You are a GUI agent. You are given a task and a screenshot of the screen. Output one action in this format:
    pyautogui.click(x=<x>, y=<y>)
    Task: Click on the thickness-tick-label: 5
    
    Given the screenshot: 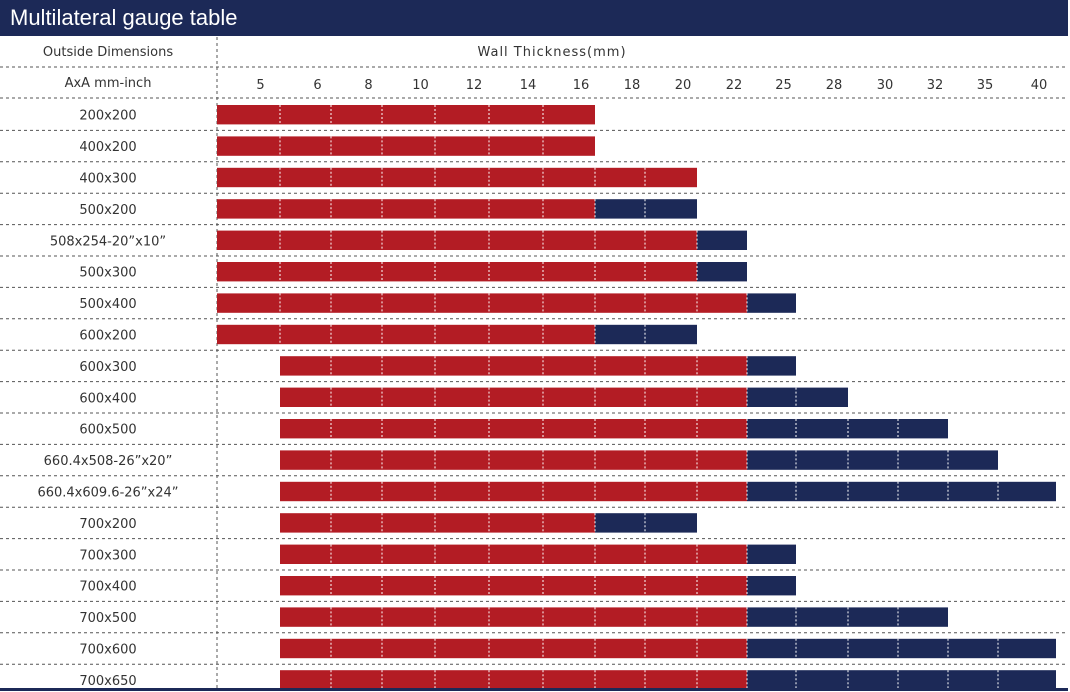 What is the action you would take?
    pyautogui.click(x=260, y=85)
    